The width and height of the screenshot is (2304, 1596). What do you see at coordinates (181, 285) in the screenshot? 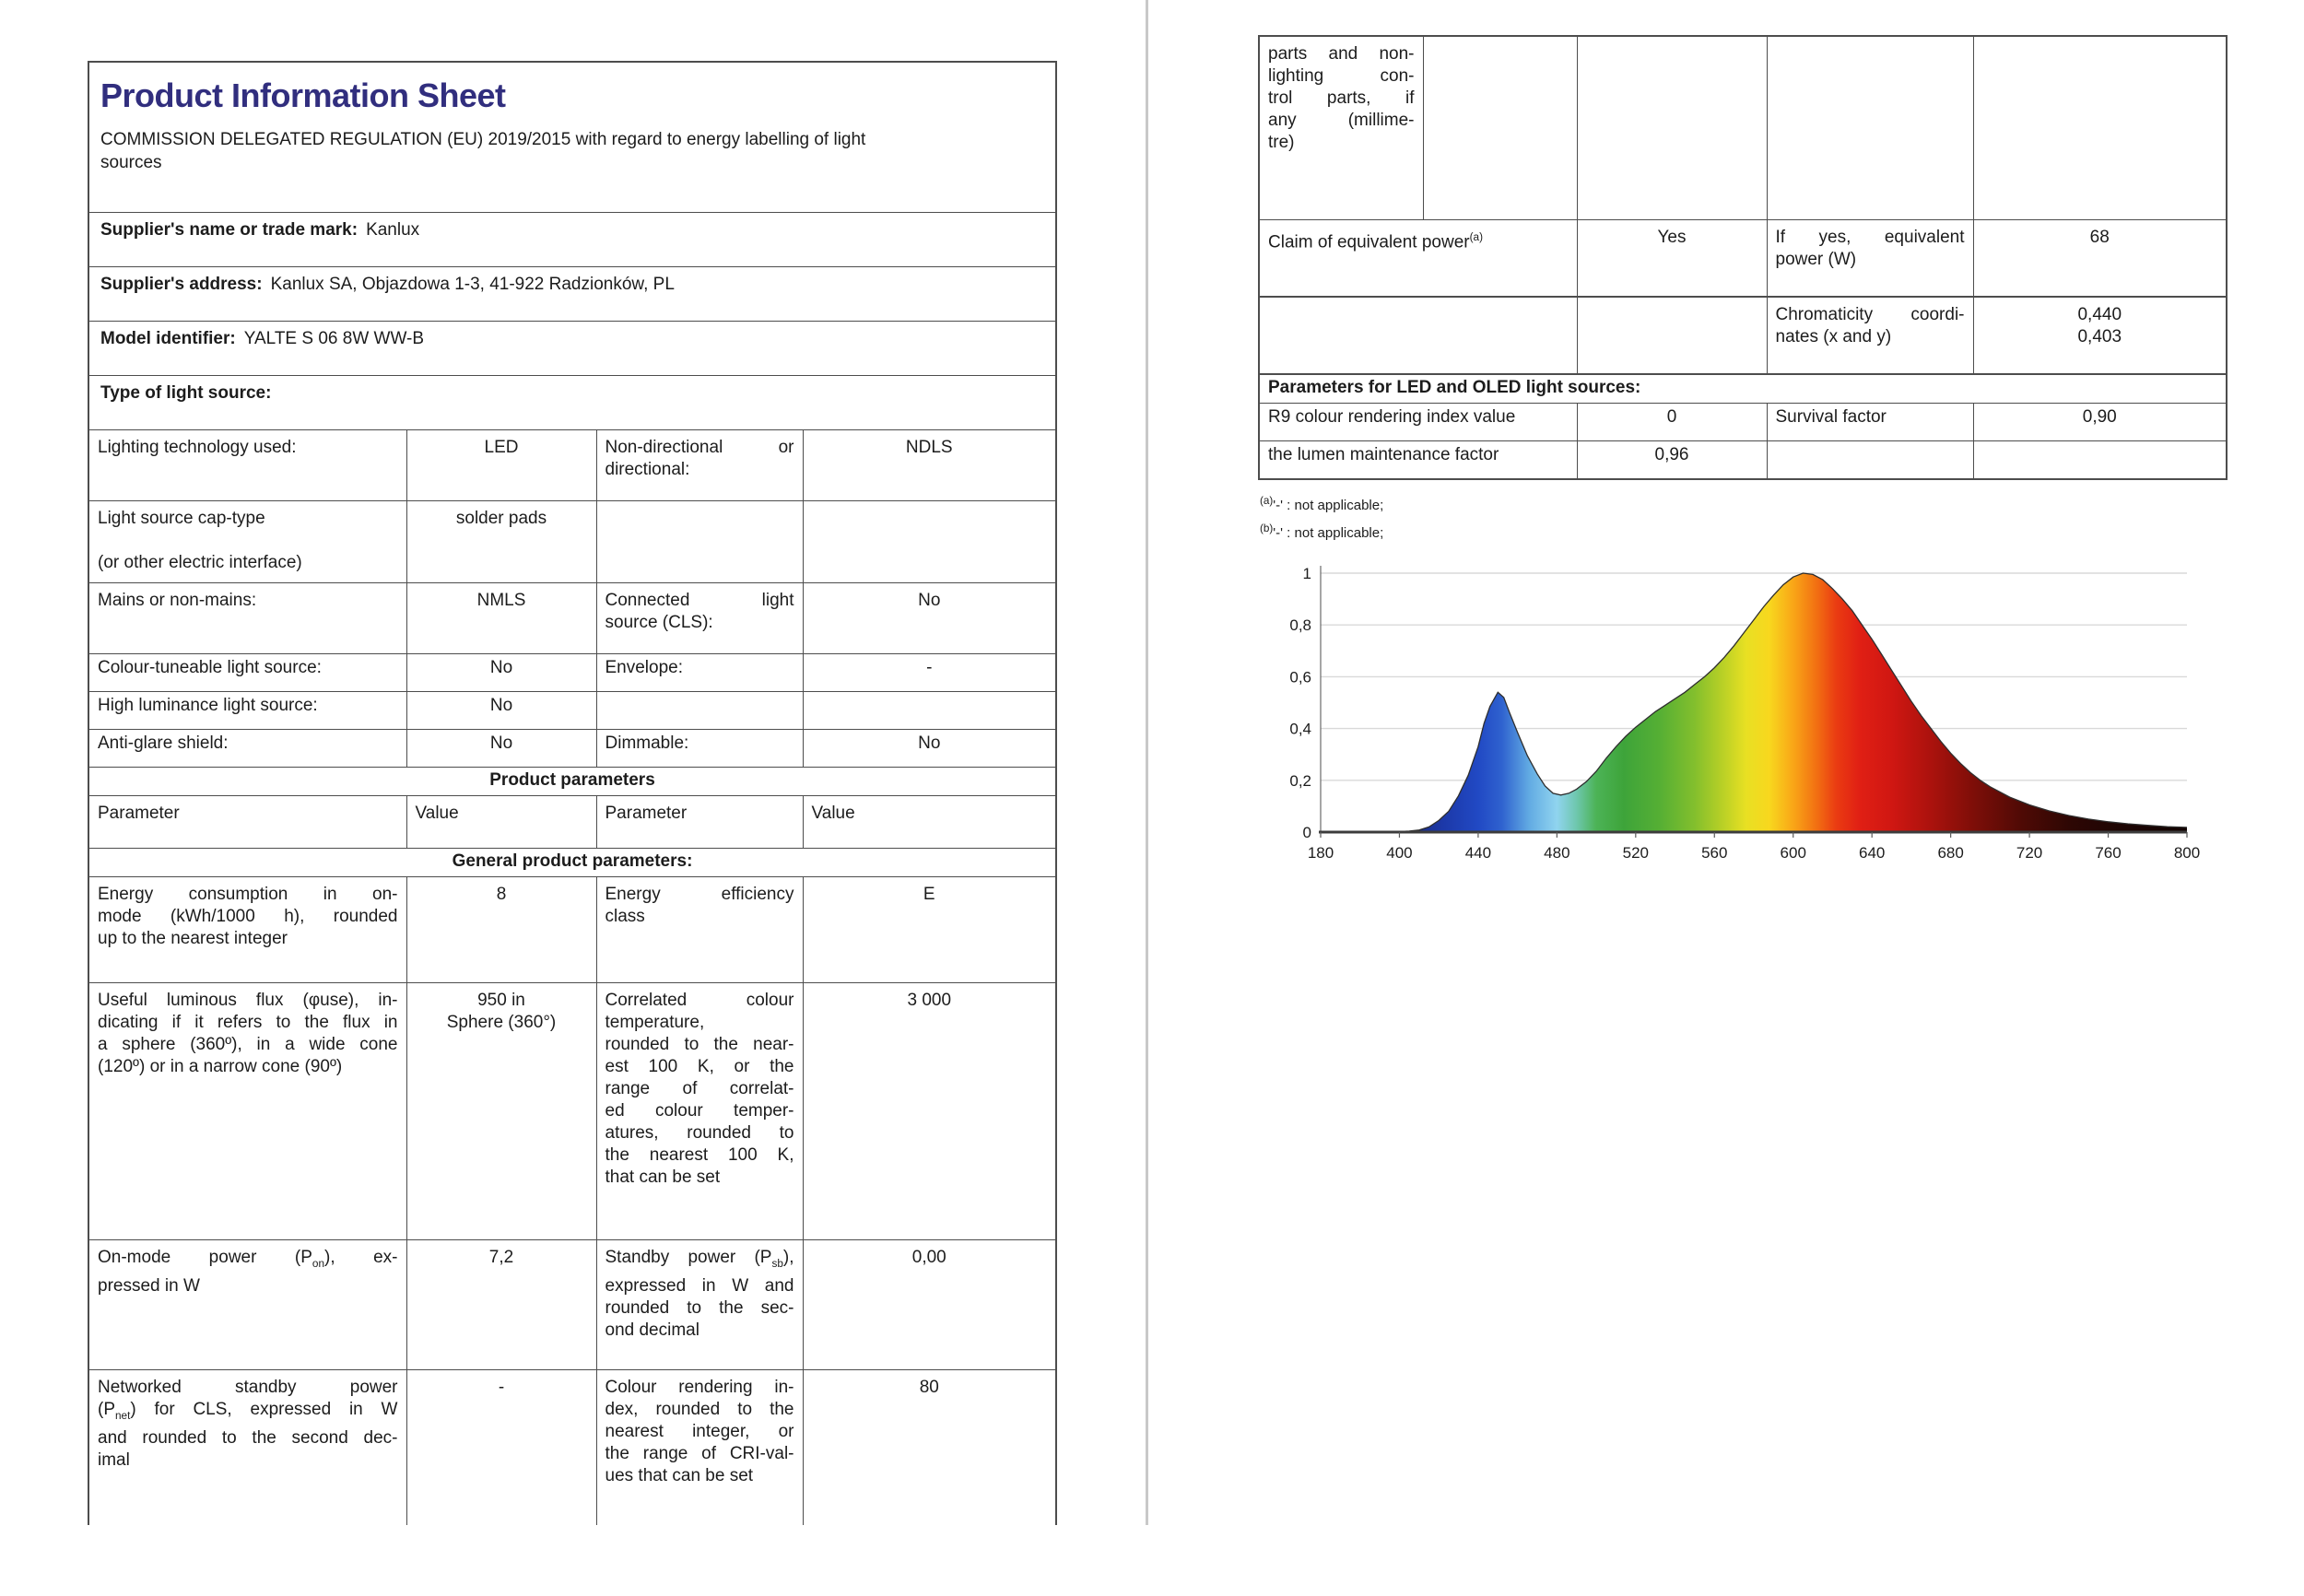
I see `supplier-address-label: Supplier's address:` at bounding box center [181, 285].